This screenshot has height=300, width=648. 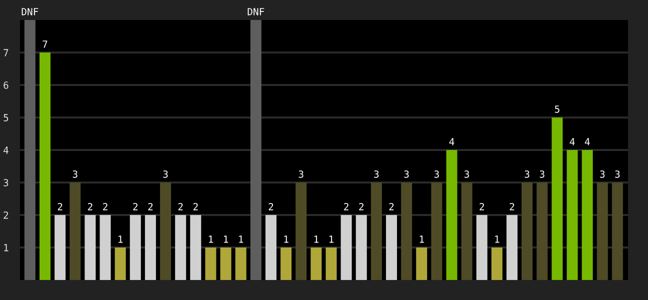 I want to click on y-tick-label: 6, so click(x=6, y=85).